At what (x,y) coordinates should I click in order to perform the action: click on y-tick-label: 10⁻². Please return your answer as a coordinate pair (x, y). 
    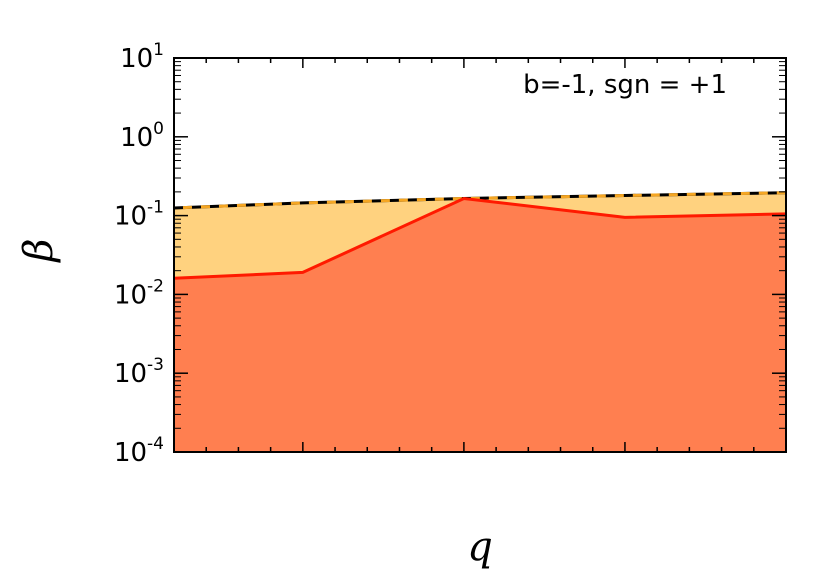
    Looking at the image, I should click on (139, 293).